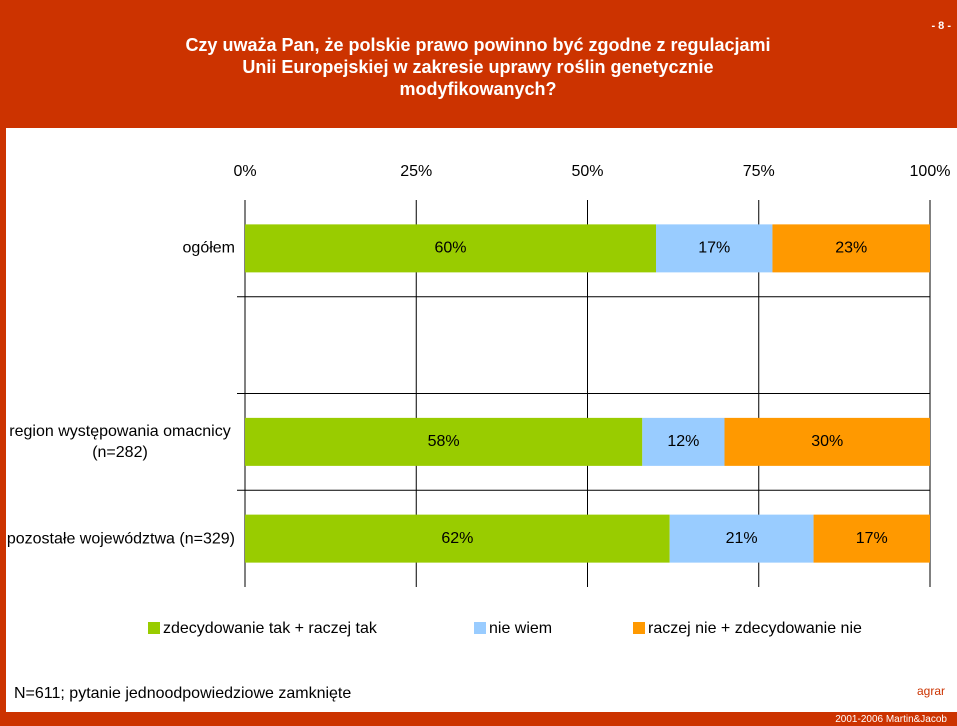 The image size is (957, 726). I want to click on category-text: pozostałe województwa (n=329), so click(120, 539).